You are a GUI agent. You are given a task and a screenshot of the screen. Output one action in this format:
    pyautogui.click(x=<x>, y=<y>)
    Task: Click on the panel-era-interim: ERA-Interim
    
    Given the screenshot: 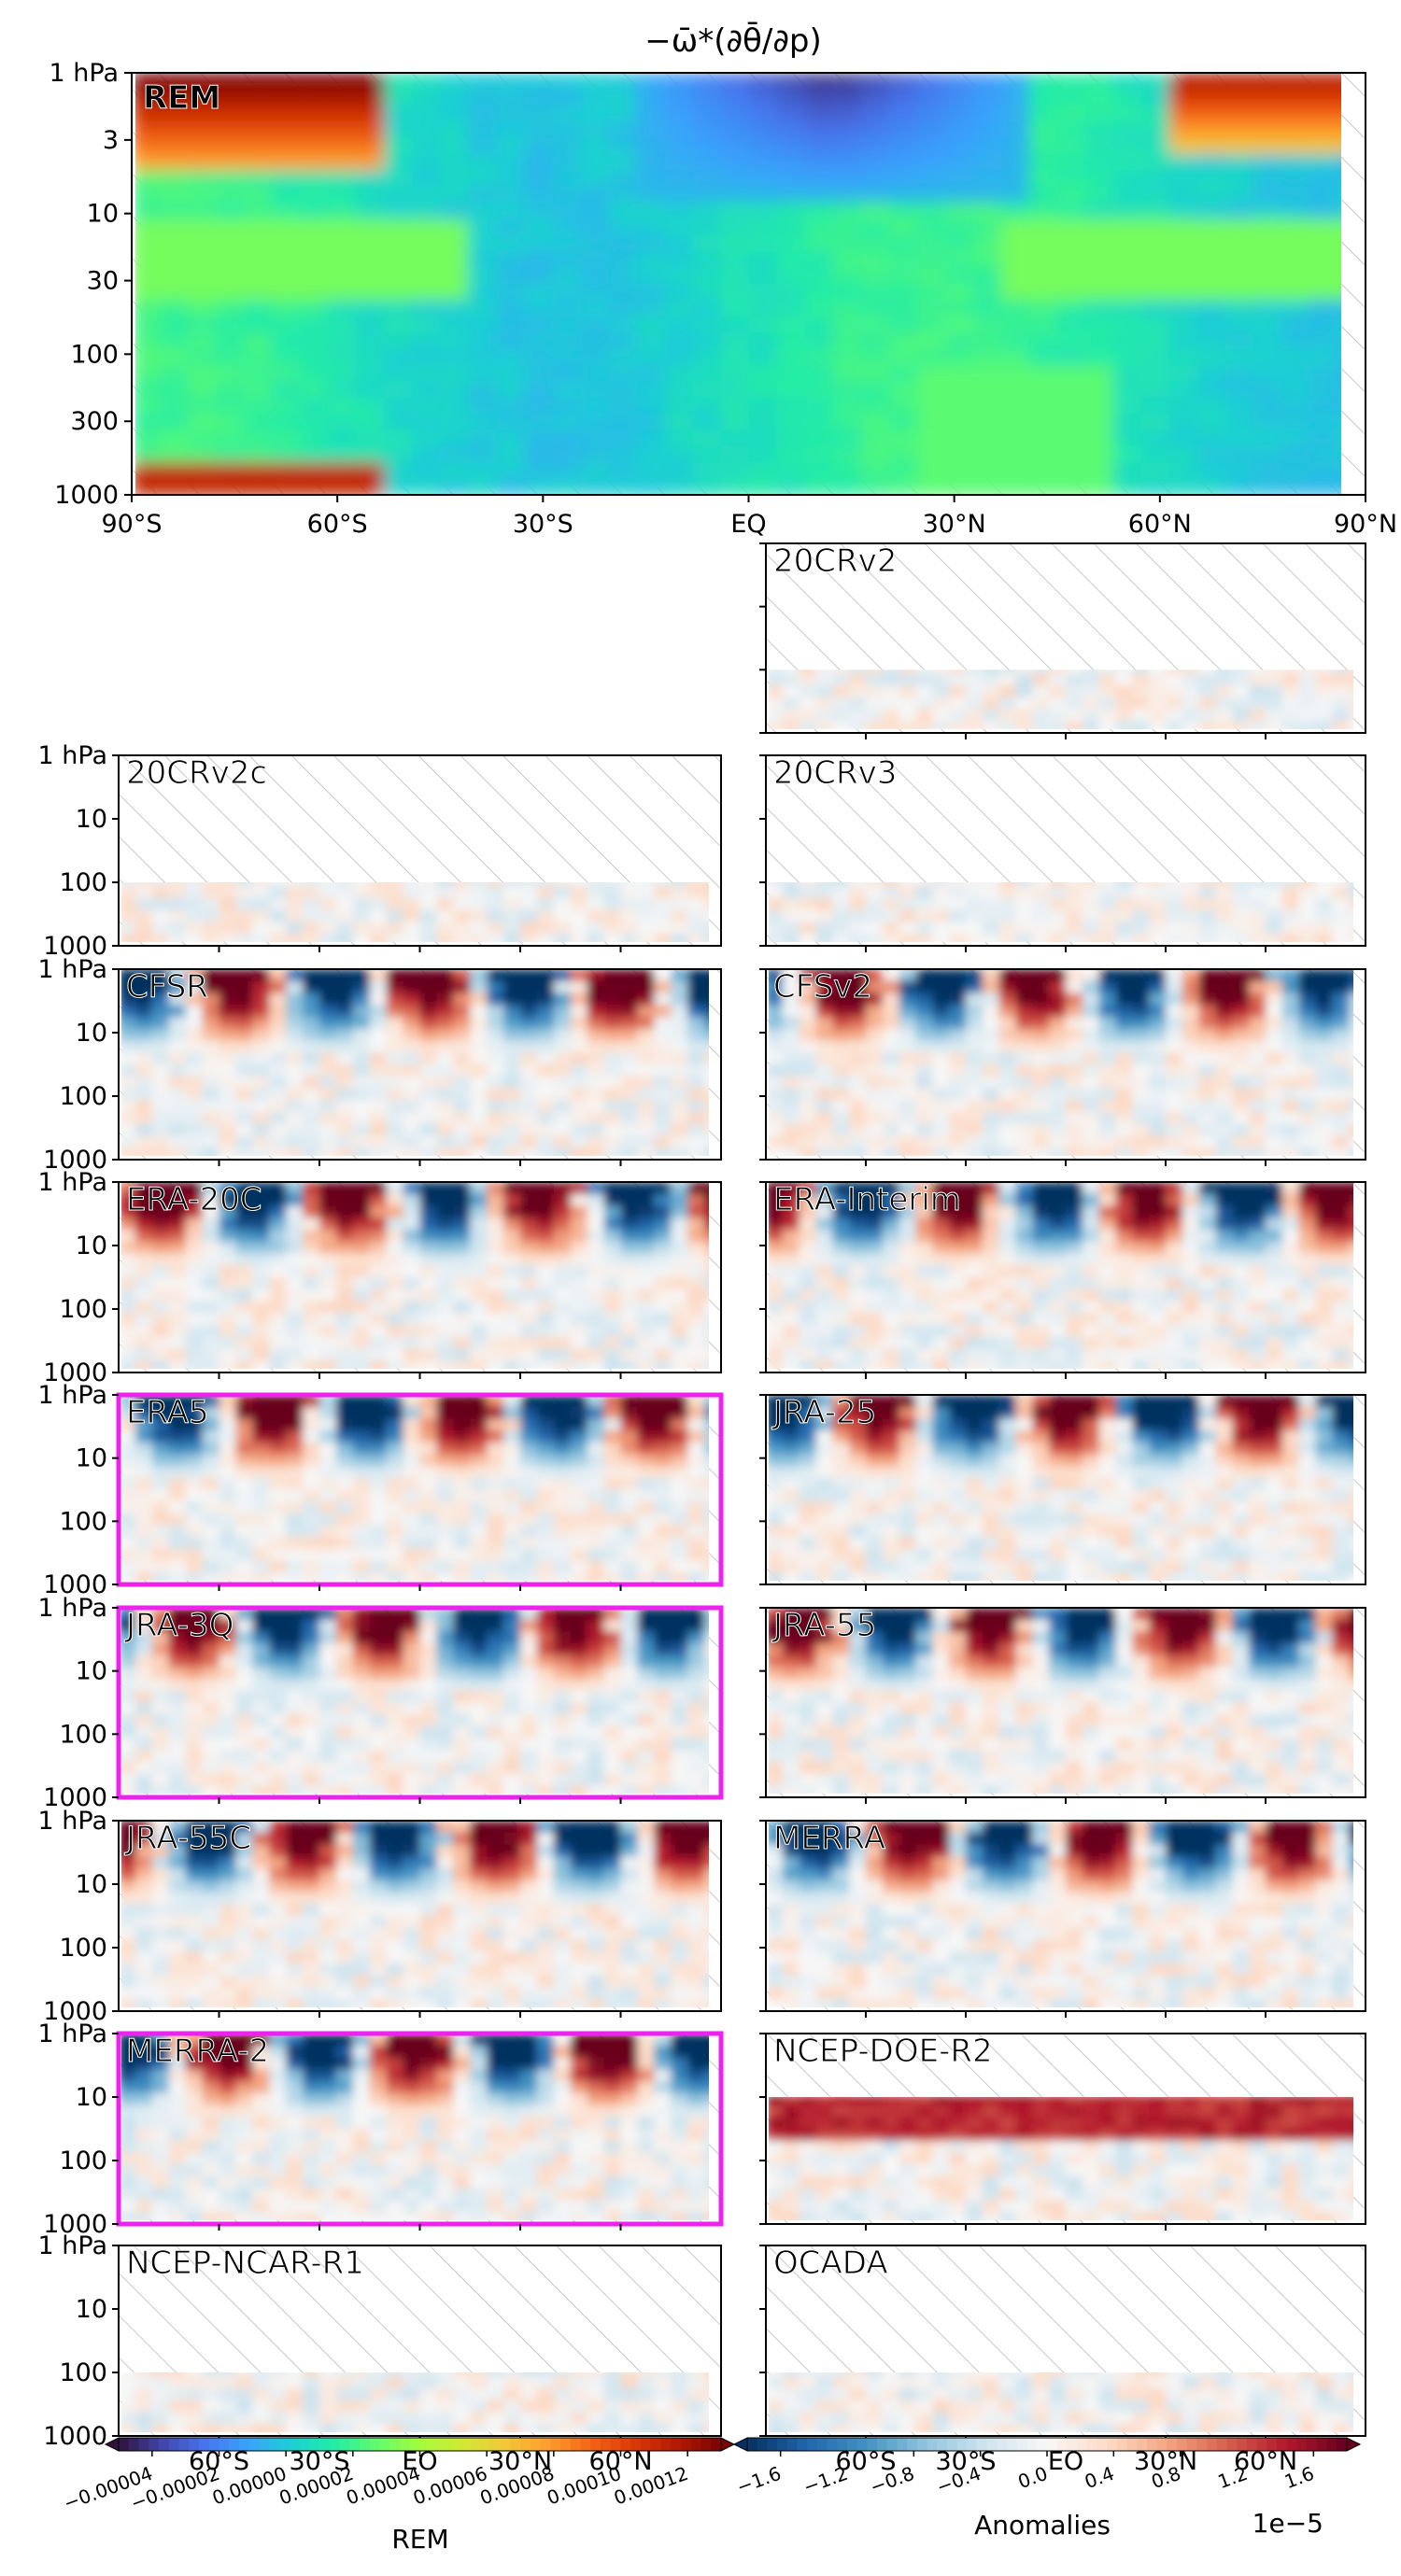 What is the action you would take?
    pyautogui.click(x=1062, y=1280)
    